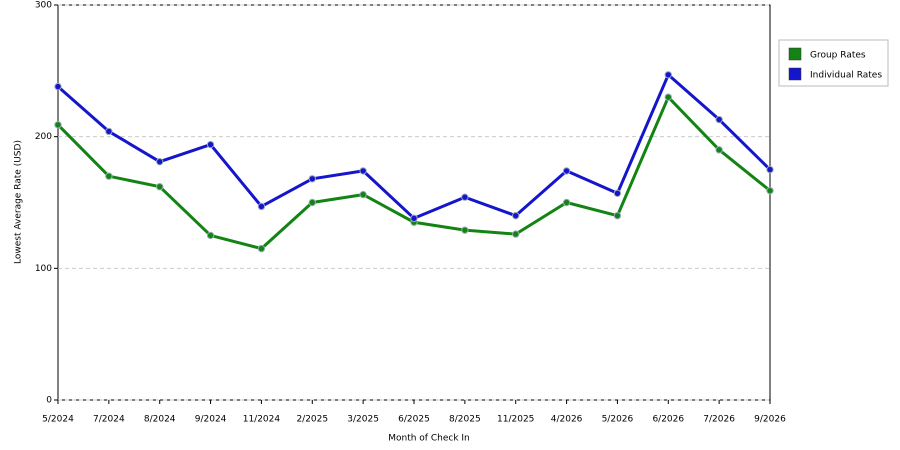  I want to click on y-tick-label: 100, so click(43, 269).